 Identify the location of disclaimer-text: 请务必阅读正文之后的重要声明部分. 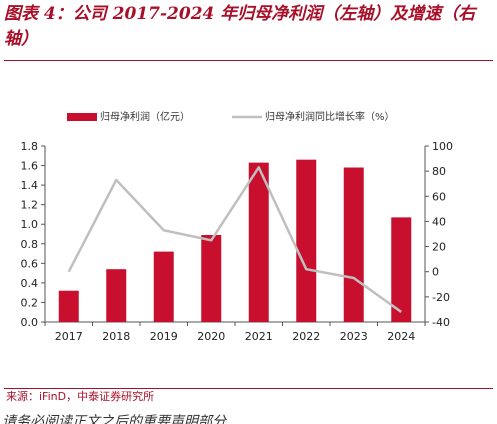
(114, 419).